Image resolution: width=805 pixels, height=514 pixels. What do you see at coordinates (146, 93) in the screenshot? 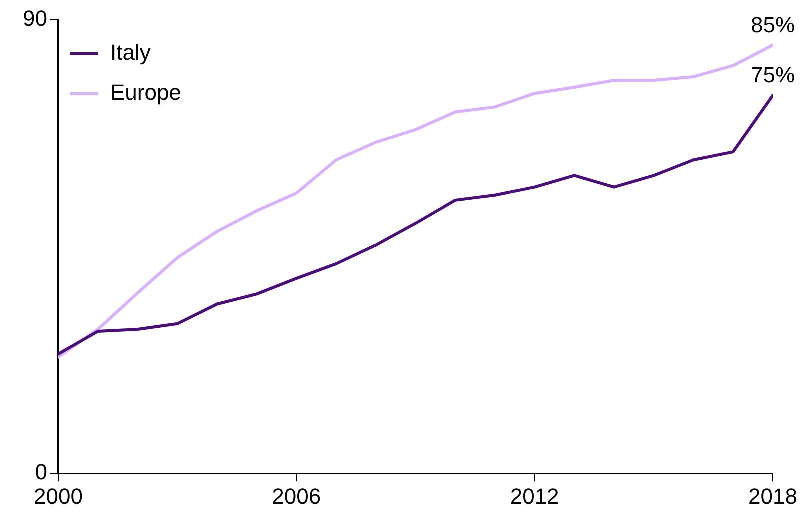
I see `legend-label: Europe` at bounding box center [146, 93].